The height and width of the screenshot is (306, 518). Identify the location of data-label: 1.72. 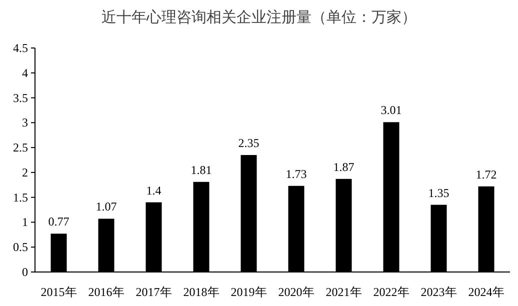
(486, 174).